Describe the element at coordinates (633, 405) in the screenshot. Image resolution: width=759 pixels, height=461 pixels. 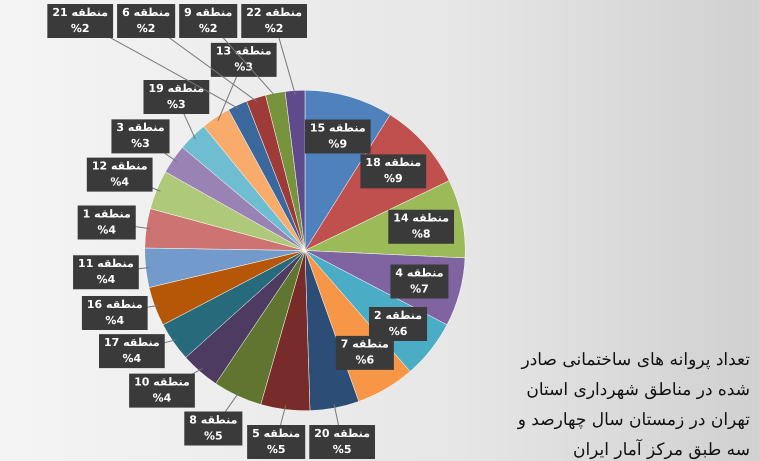
I see `text: تعداد پروانه های ساختمانی صادر شده در مناطق شهرداری استان تهران در زمستان سال چهارصد و سه طبق مرکز آمار ایران` at that location.